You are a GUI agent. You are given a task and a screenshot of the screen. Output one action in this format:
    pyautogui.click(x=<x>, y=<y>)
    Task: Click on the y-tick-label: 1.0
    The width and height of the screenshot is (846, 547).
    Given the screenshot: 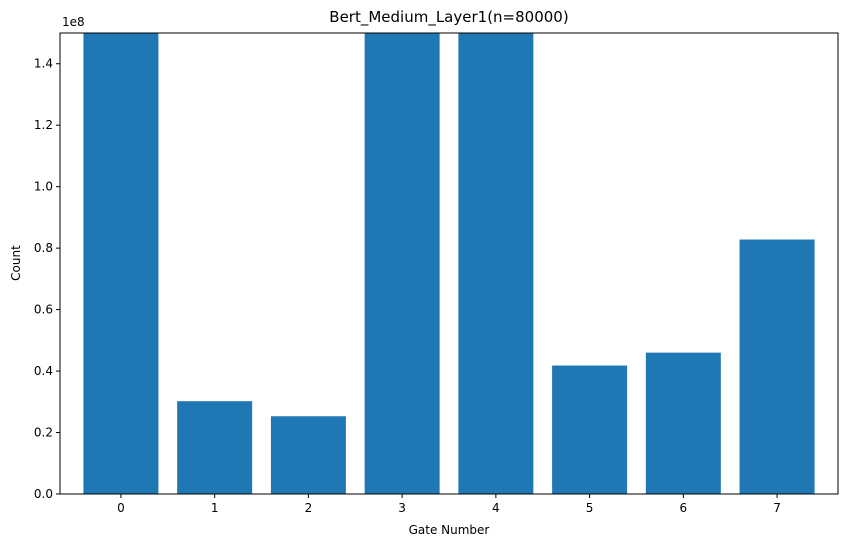 What is the action you would take?
    pyautogui.click(x=43, y=187)
    